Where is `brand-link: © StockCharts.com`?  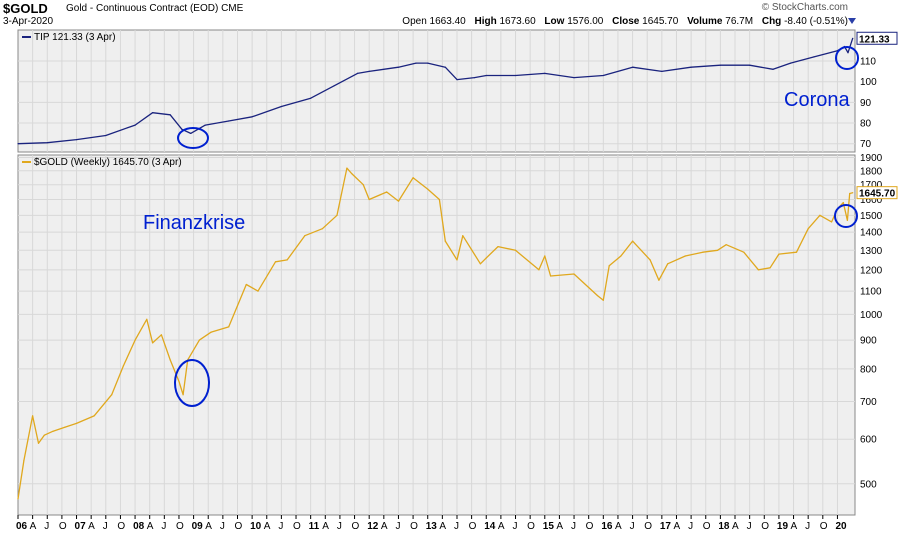
brand-link: © StockCharts.com is located at coordinates (804, 7).